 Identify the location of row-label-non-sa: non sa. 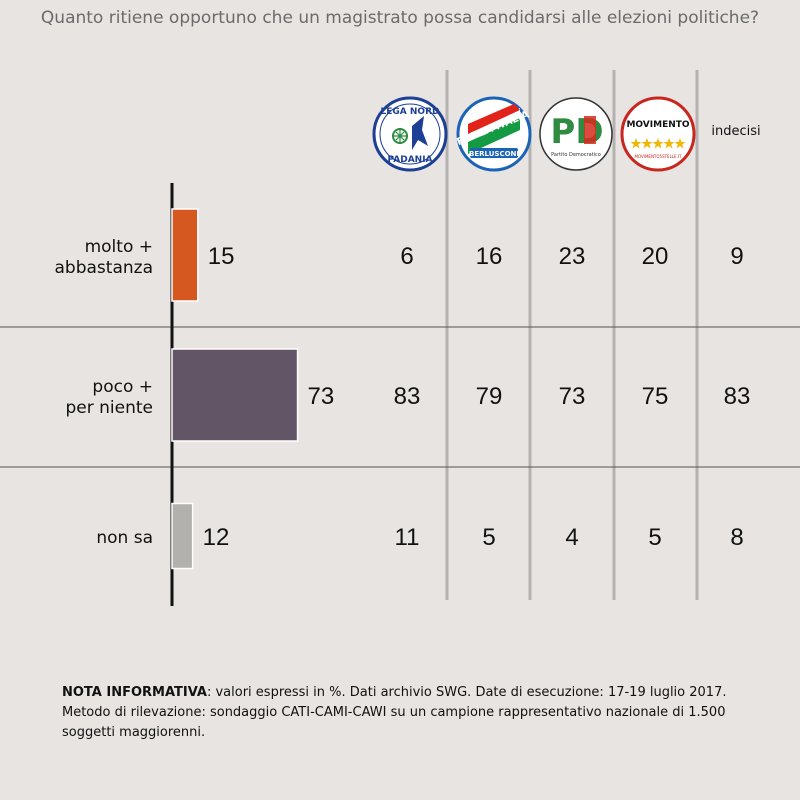
(96, 538).